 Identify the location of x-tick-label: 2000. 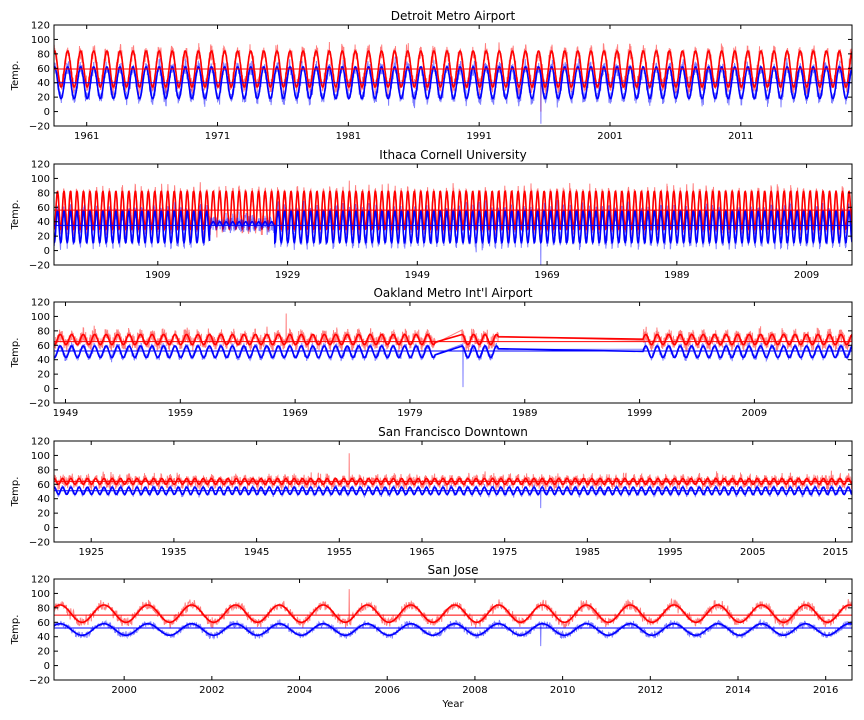
(123, 690).